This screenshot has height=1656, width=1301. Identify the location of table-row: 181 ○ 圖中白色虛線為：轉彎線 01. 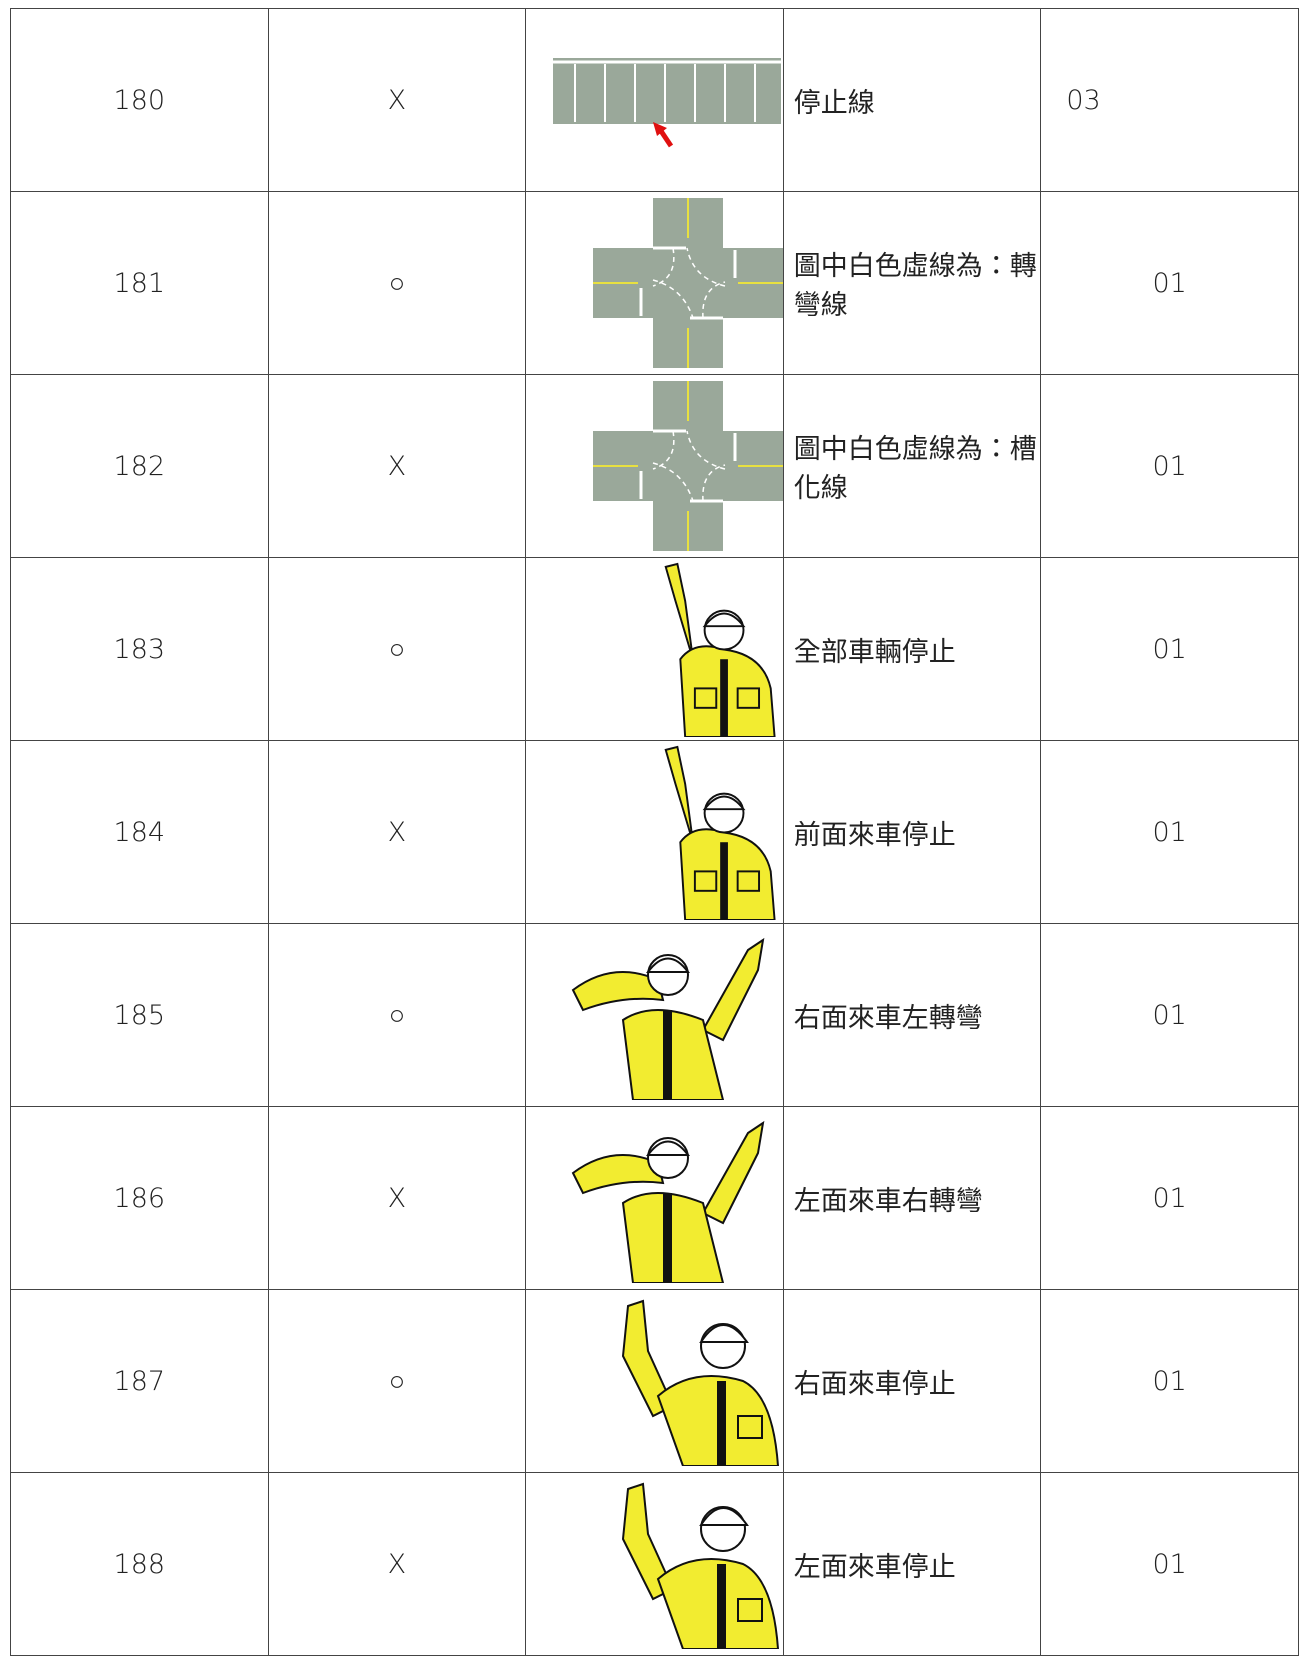
(654, 283).